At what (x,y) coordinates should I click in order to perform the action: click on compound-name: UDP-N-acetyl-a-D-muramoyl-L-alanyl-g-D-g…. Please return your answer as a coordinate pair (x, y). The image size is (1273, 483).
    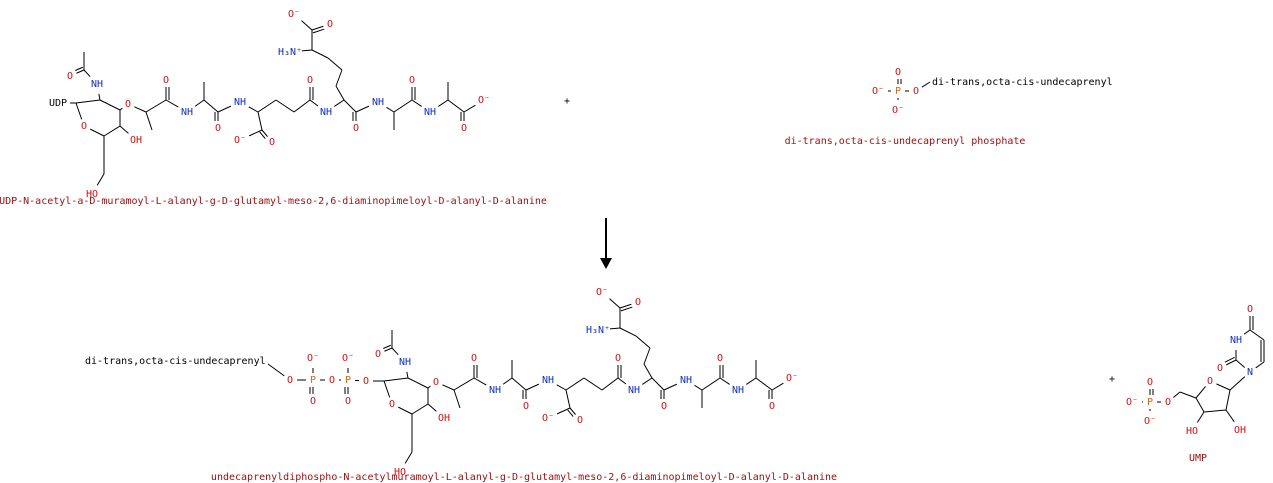
    Looking at the image, I should click on (273, 201).